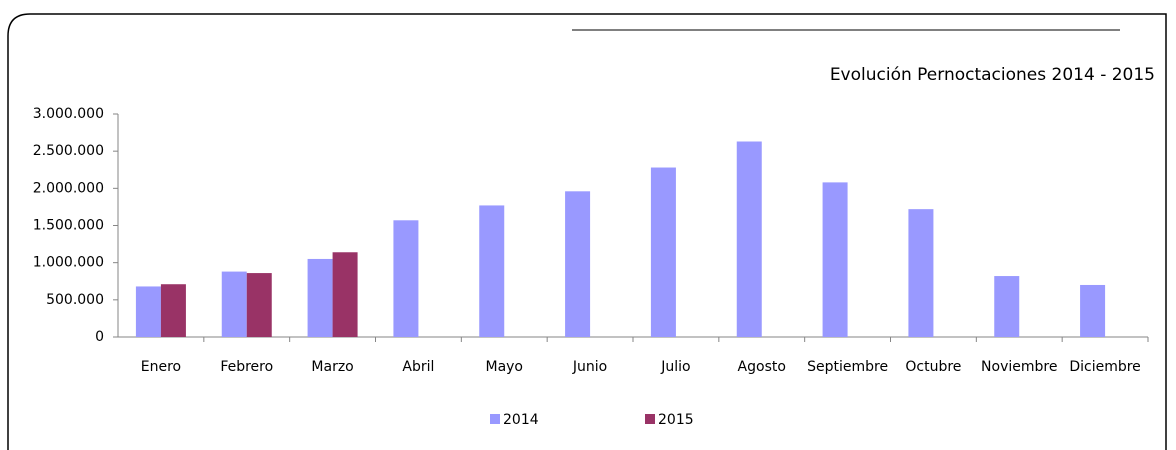  What do you see at coordinates (68, 151) in the screenshot?
I see `y-tick-label: 2.500.000` at bounding box center [68, 151].